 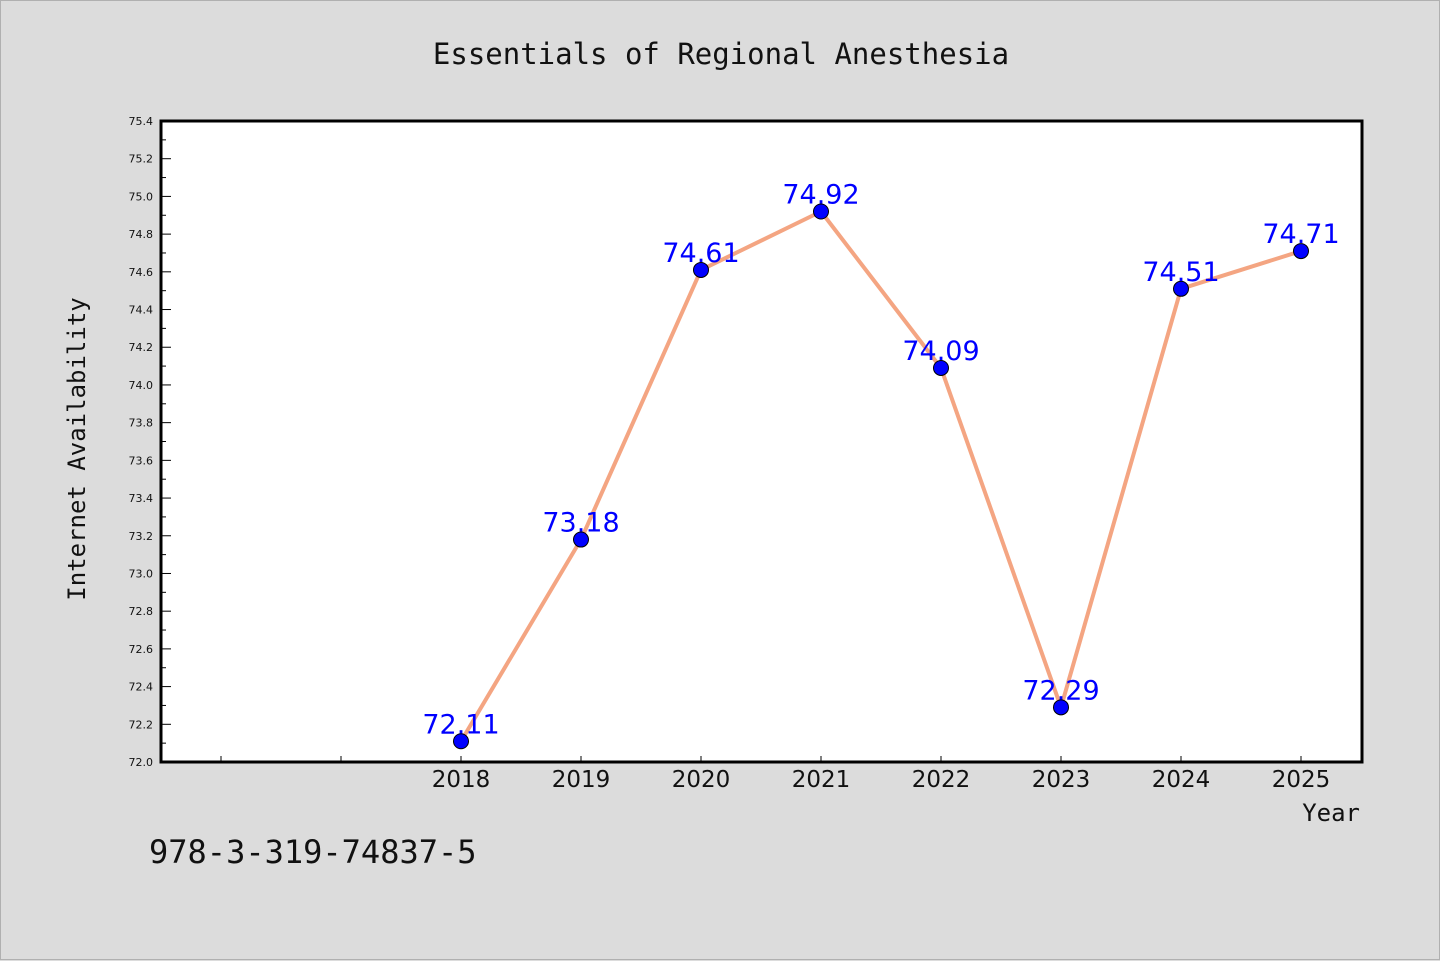 I want to click on x-axis-label: Year, so click(x=1331, y=813).